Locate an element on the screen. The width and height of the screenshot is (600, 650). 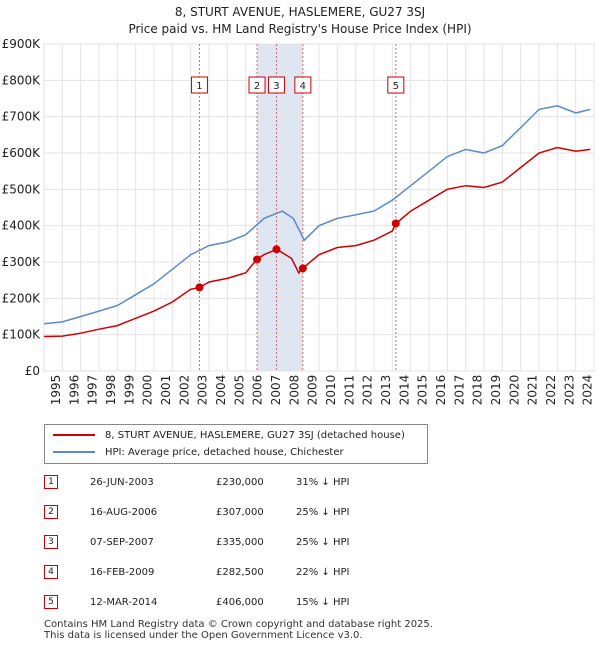
y-tick-label: £900K is located at coordinates (22, 44).